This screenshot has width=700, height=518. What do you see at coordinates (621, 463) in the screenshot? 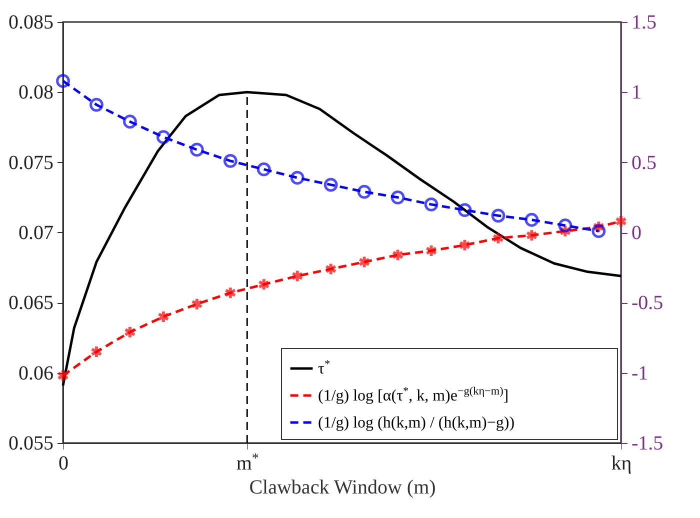
I see `x-tick-label: kη` at bounding box center [621, 463].